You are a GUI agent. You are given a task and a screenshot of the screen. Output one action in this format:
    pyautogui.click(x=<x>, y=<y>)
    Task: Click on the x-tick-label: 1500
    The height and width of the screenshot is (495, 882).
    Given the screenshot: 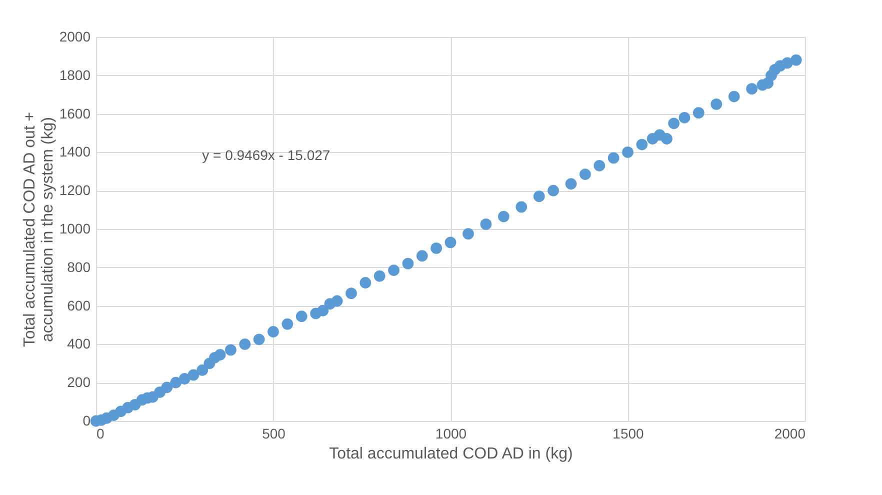 What is the action you would take?
    pyautogui.click(x=628, y=434)
    